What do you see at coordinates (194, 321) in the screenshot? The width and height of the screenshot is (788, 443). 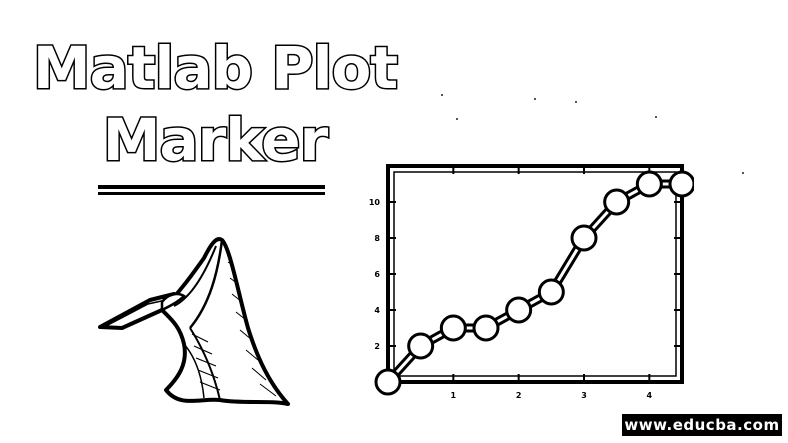 I see `matlab-membrane-logo-icon` at bounding box center [194, 321].